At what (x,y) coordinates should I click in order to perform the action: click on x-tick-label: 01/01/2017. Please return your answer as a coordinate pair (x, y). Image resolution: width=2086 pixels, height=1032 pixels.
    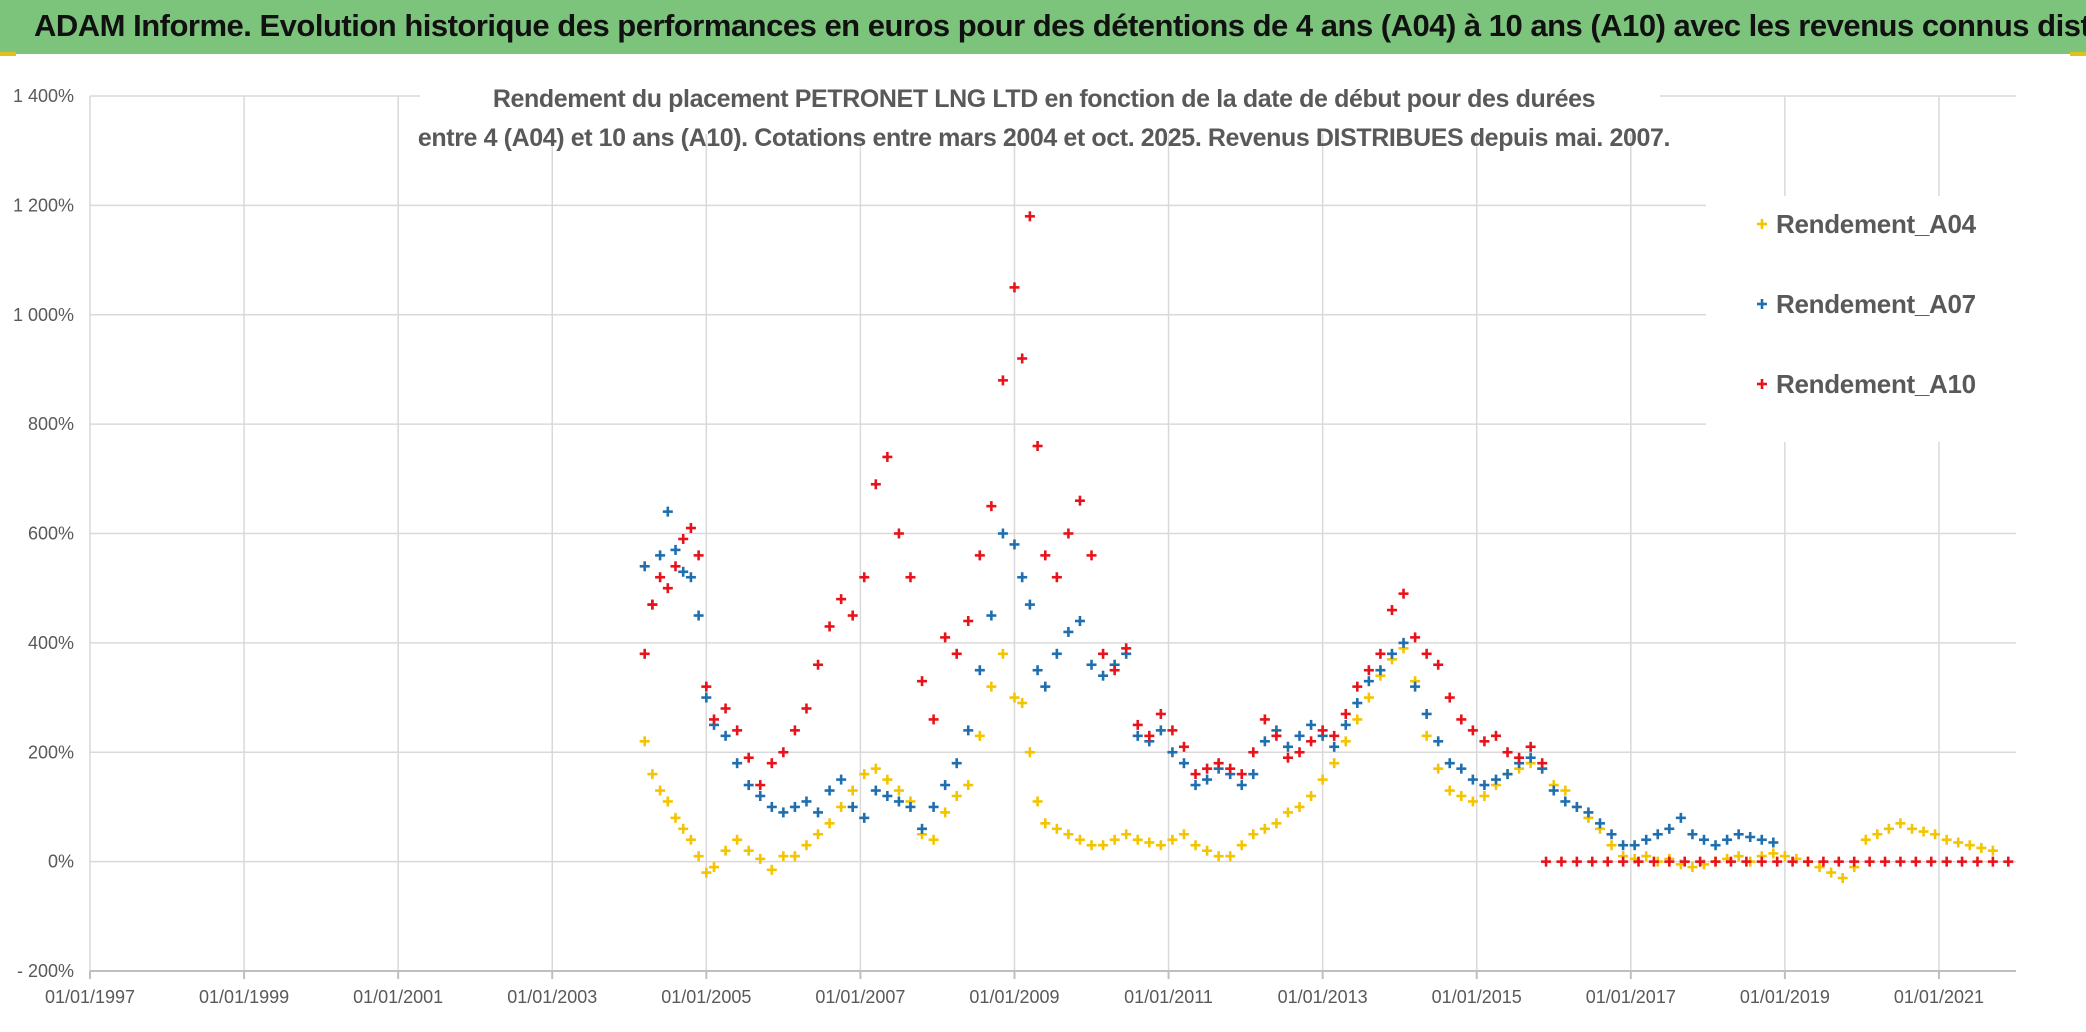
    Looking at the image, I should click on (1631, 997).